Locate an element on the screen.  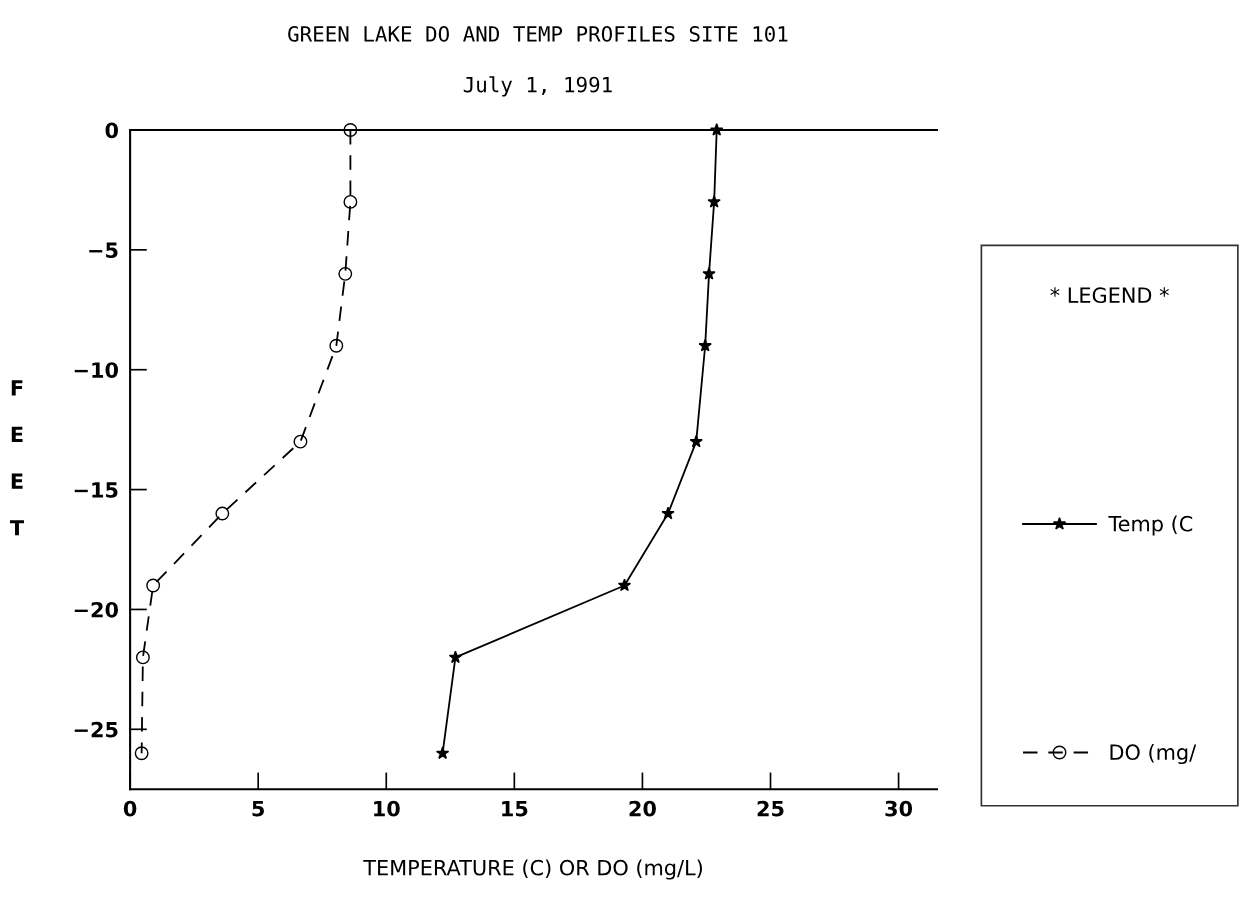
x-tick-label: 30 is located at coordinates (899, 808).